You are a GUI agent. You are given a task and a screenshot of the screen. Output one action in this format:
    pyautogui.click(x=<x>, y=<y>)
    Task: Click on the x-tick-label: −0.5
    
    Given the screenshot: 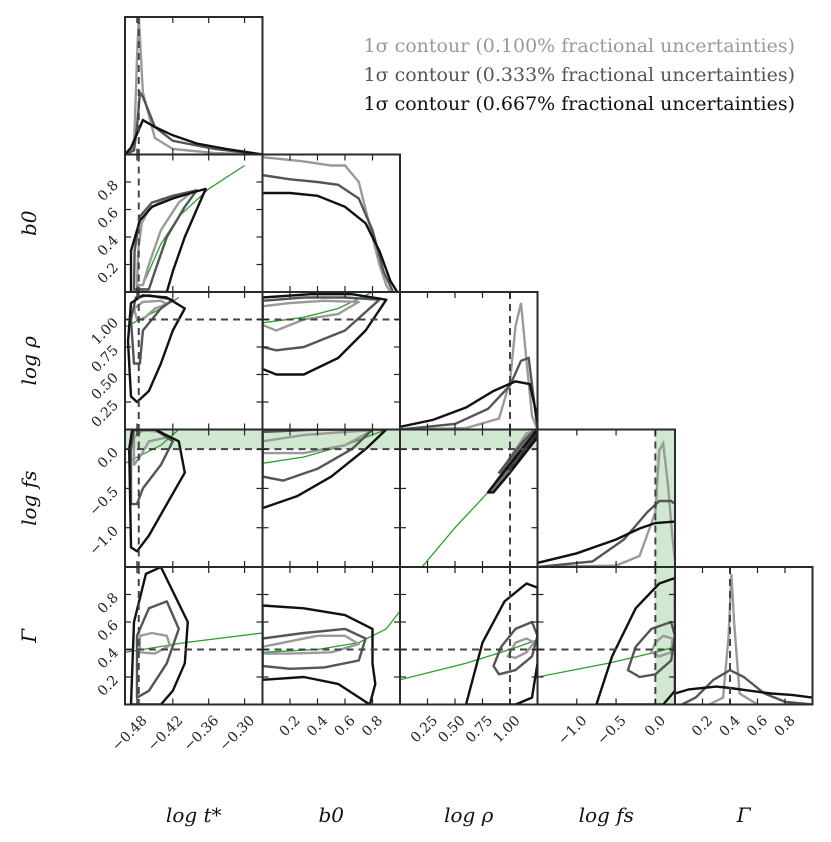 What is the action you would take?
    pyautogui.click(x=611, y=730)
    